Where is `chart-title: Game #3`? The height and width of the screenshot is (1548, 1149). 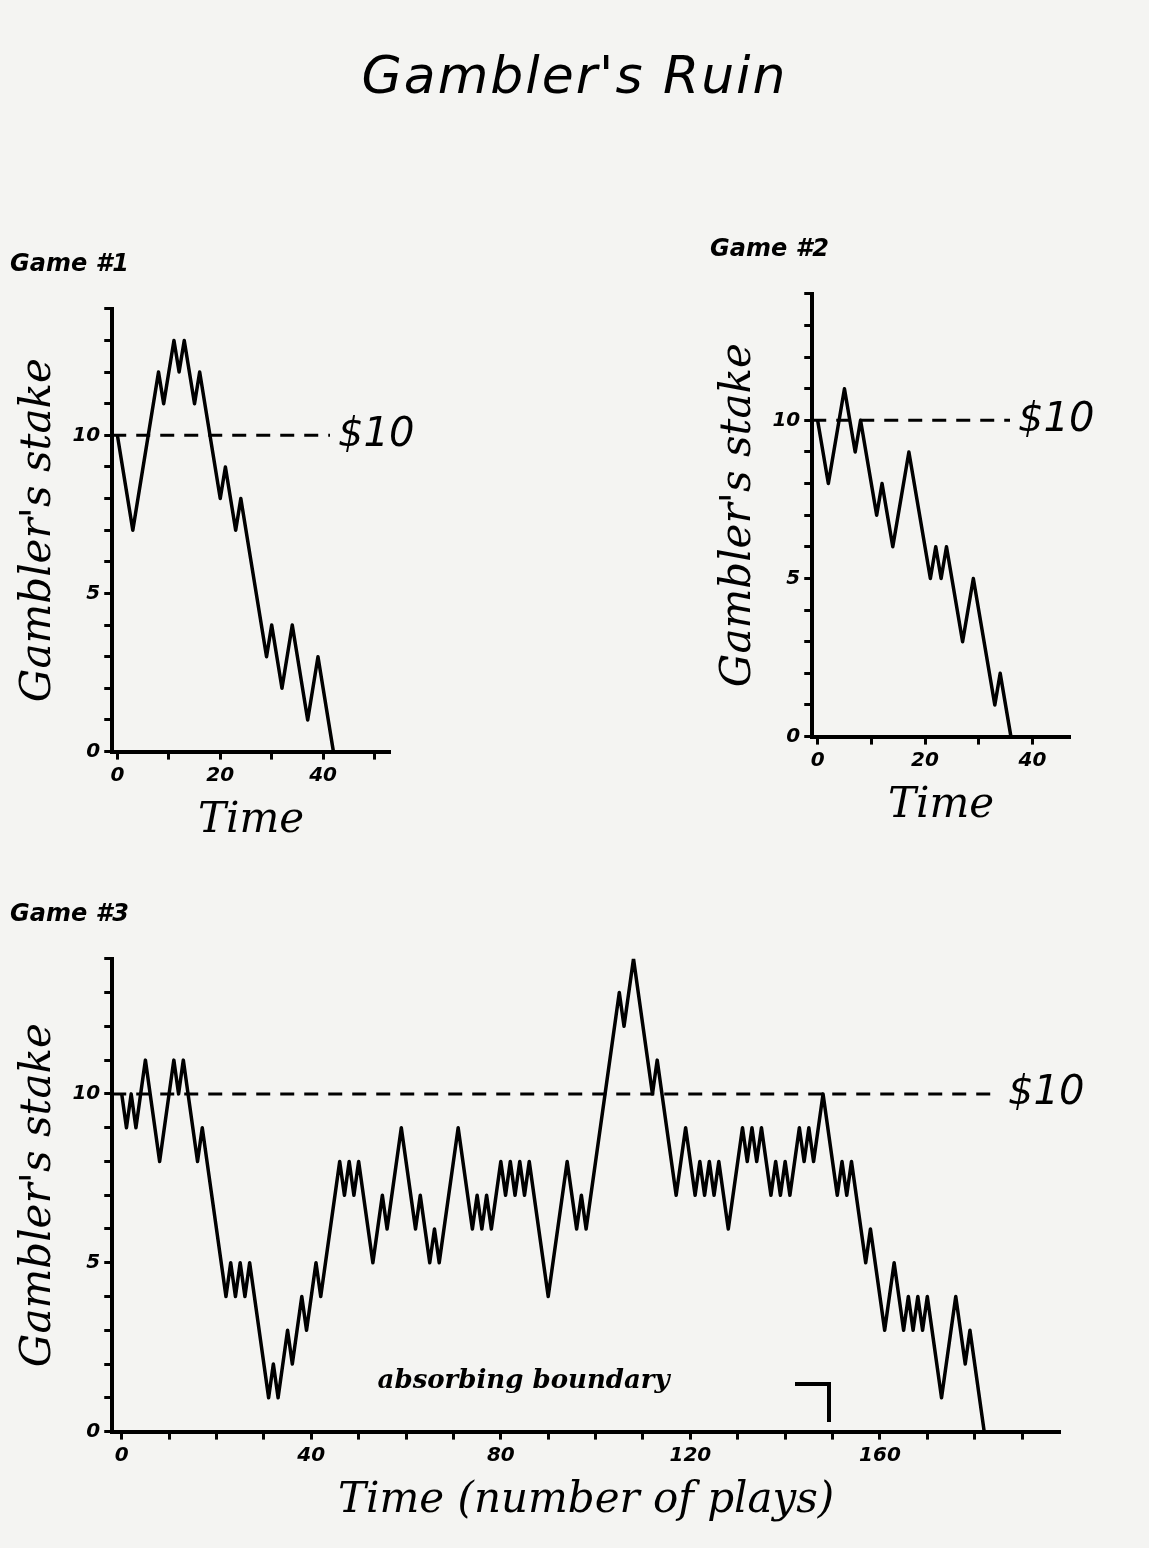
chart-title: Game #3 is located at coordinates (69, 912).